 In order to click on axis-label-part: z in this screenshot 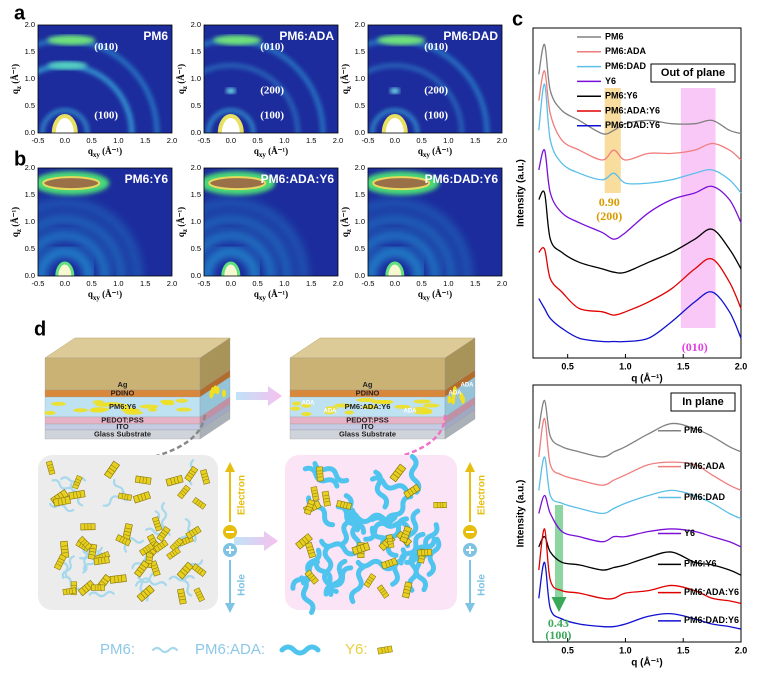, I will do `click(19, 230)`.